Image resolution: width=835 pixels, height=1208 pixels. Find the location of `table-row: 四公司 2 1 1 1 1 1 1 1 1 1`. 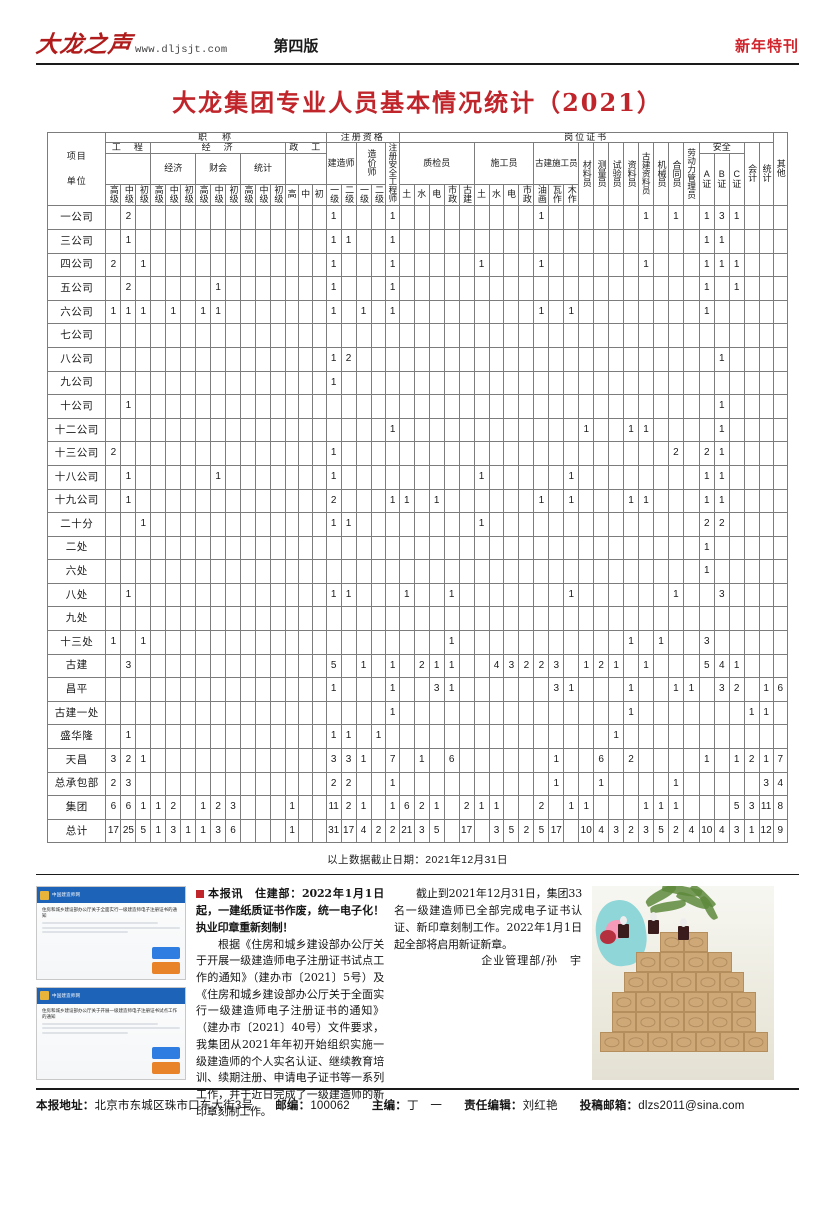

table-row: 四公司 2 1 1 1 1 1 1 1 1 1 is located at coordinates (417, 265).